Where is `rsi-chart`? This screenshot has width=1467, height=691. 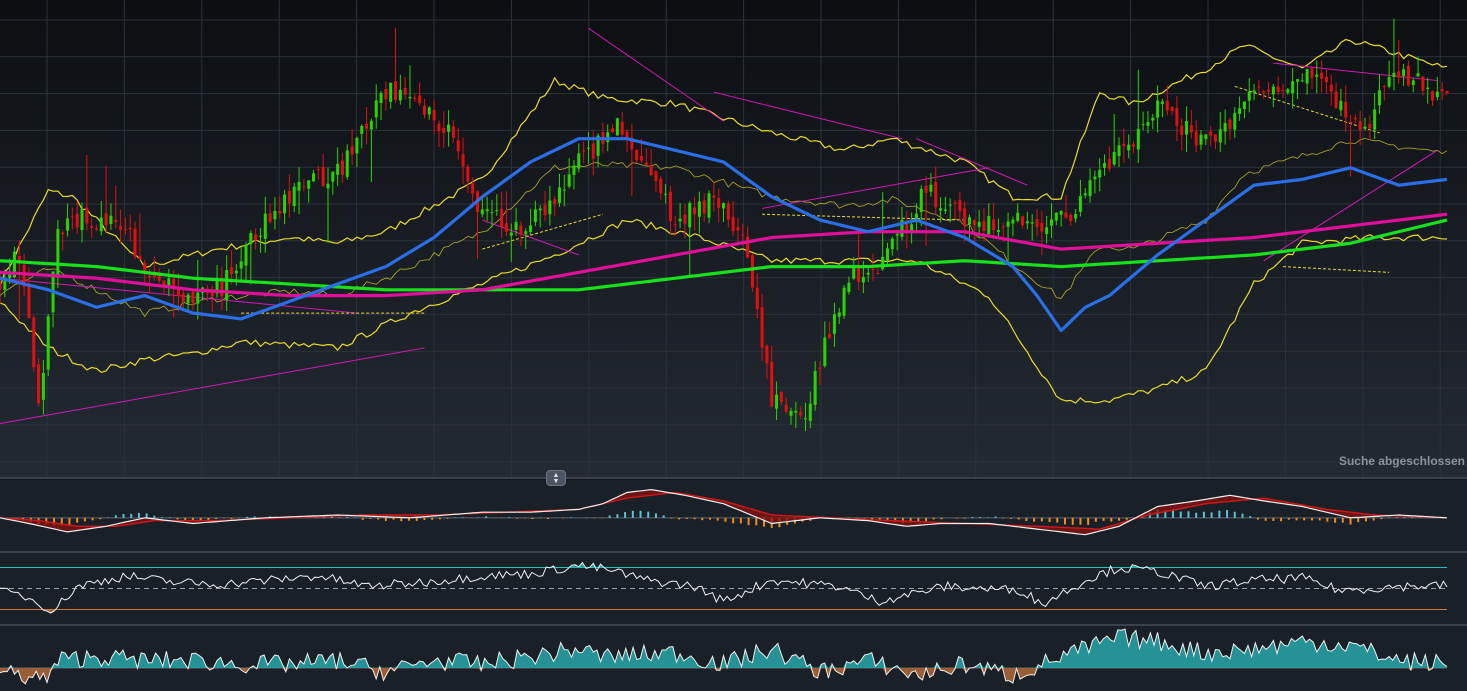
rsi-chart is located at coordinates (733, 588).